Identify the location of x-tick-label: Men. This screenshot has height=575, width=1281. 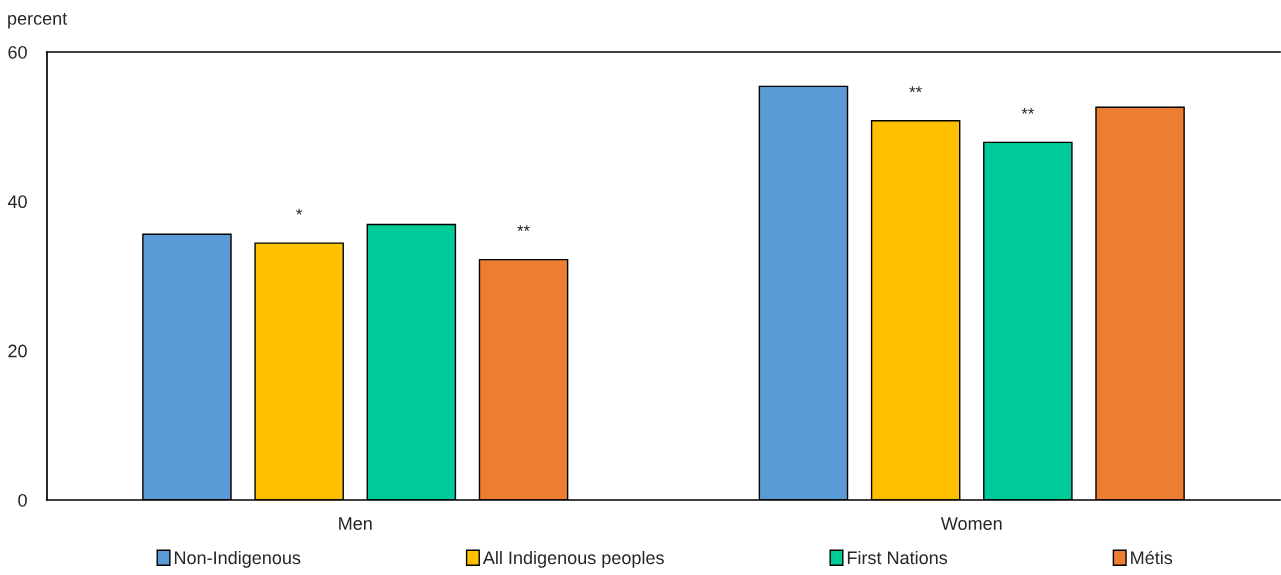
(355, 523).